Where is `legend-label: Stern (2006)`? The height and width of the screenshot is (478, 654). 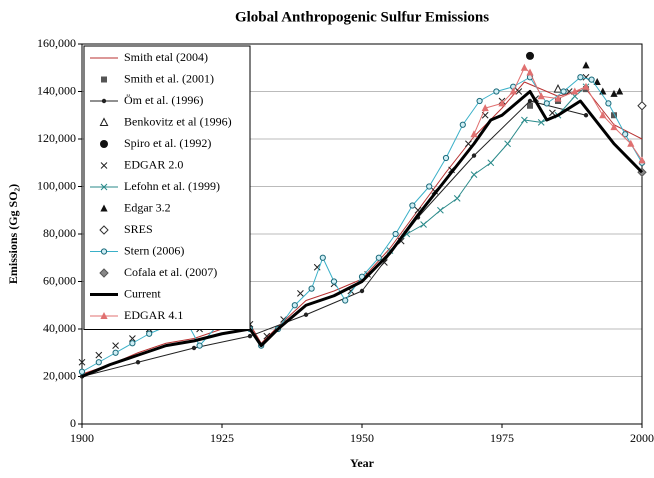 legend-label: Stern (2006) is located at coordinates (154, 250).